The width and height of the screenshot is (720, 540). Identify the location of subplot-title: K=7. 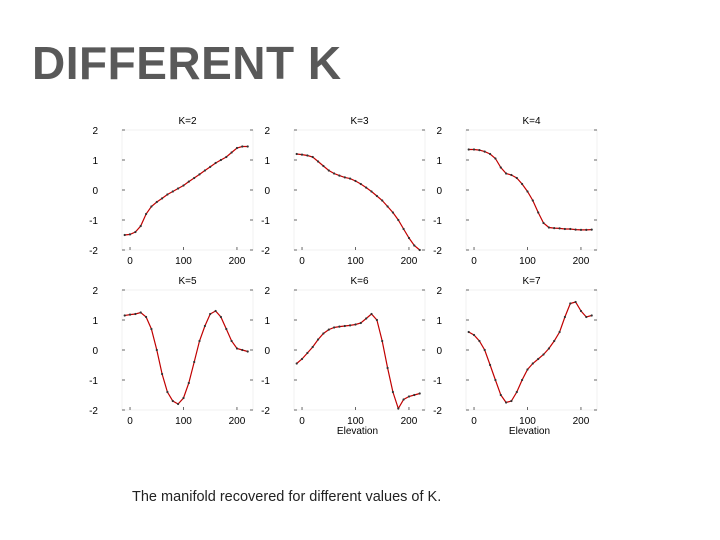
(531, 281).